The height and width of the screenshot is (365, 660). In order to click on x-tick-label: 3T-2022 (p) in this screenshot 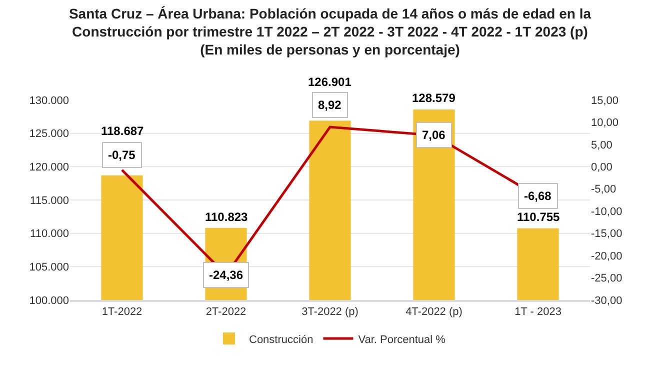, I will do `click(330, 312)`.